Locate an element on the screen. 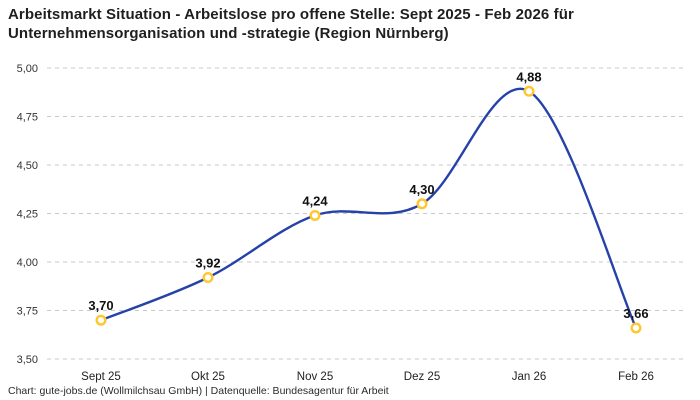  y-axis-tick-label: 4,25 is located at coordinates (27, 215).